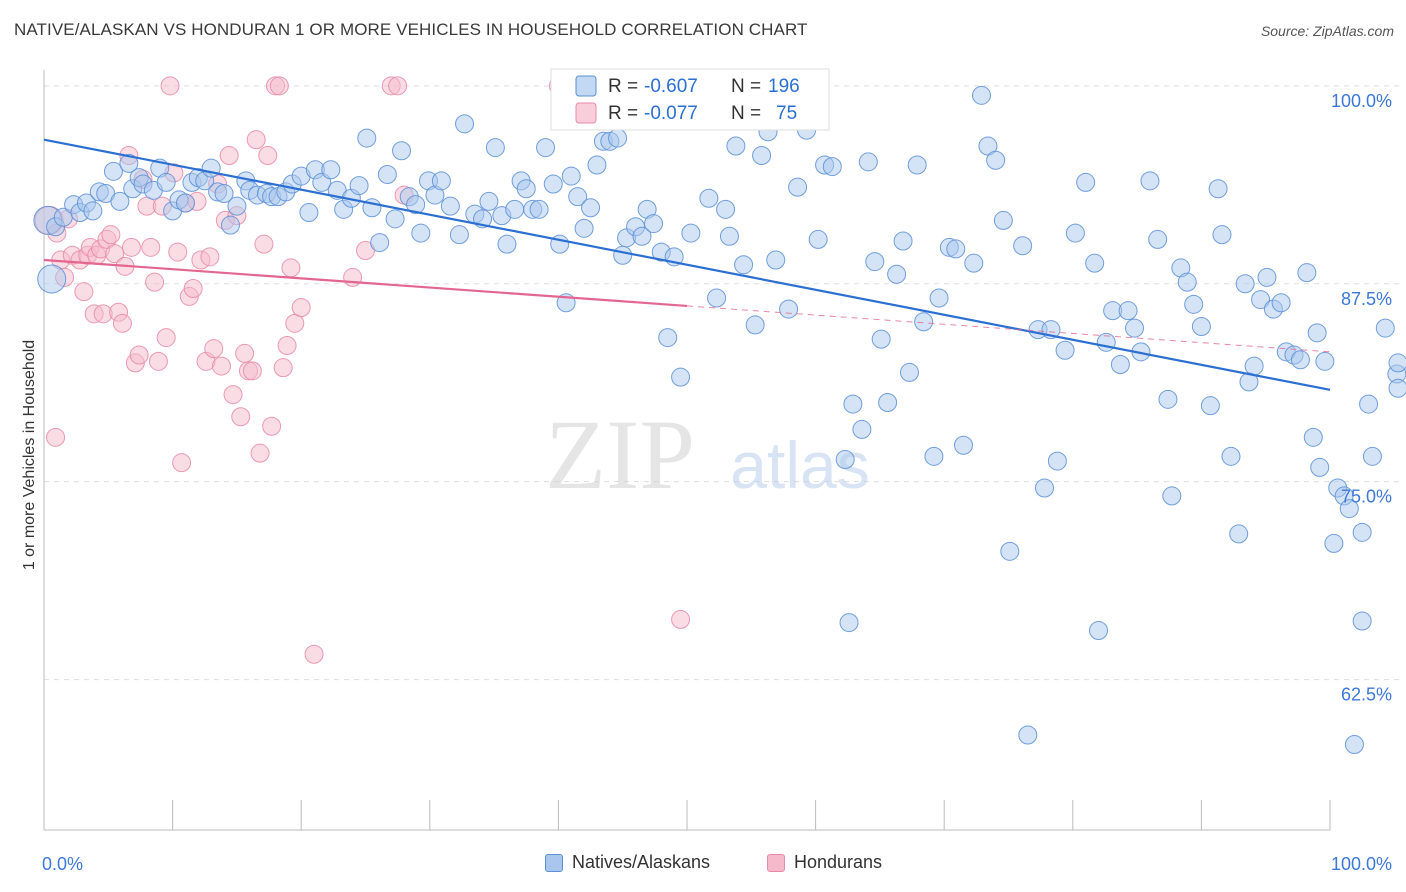  I want to click on source-credit: Source: ZipAtlas.com, so click(1327, 31).